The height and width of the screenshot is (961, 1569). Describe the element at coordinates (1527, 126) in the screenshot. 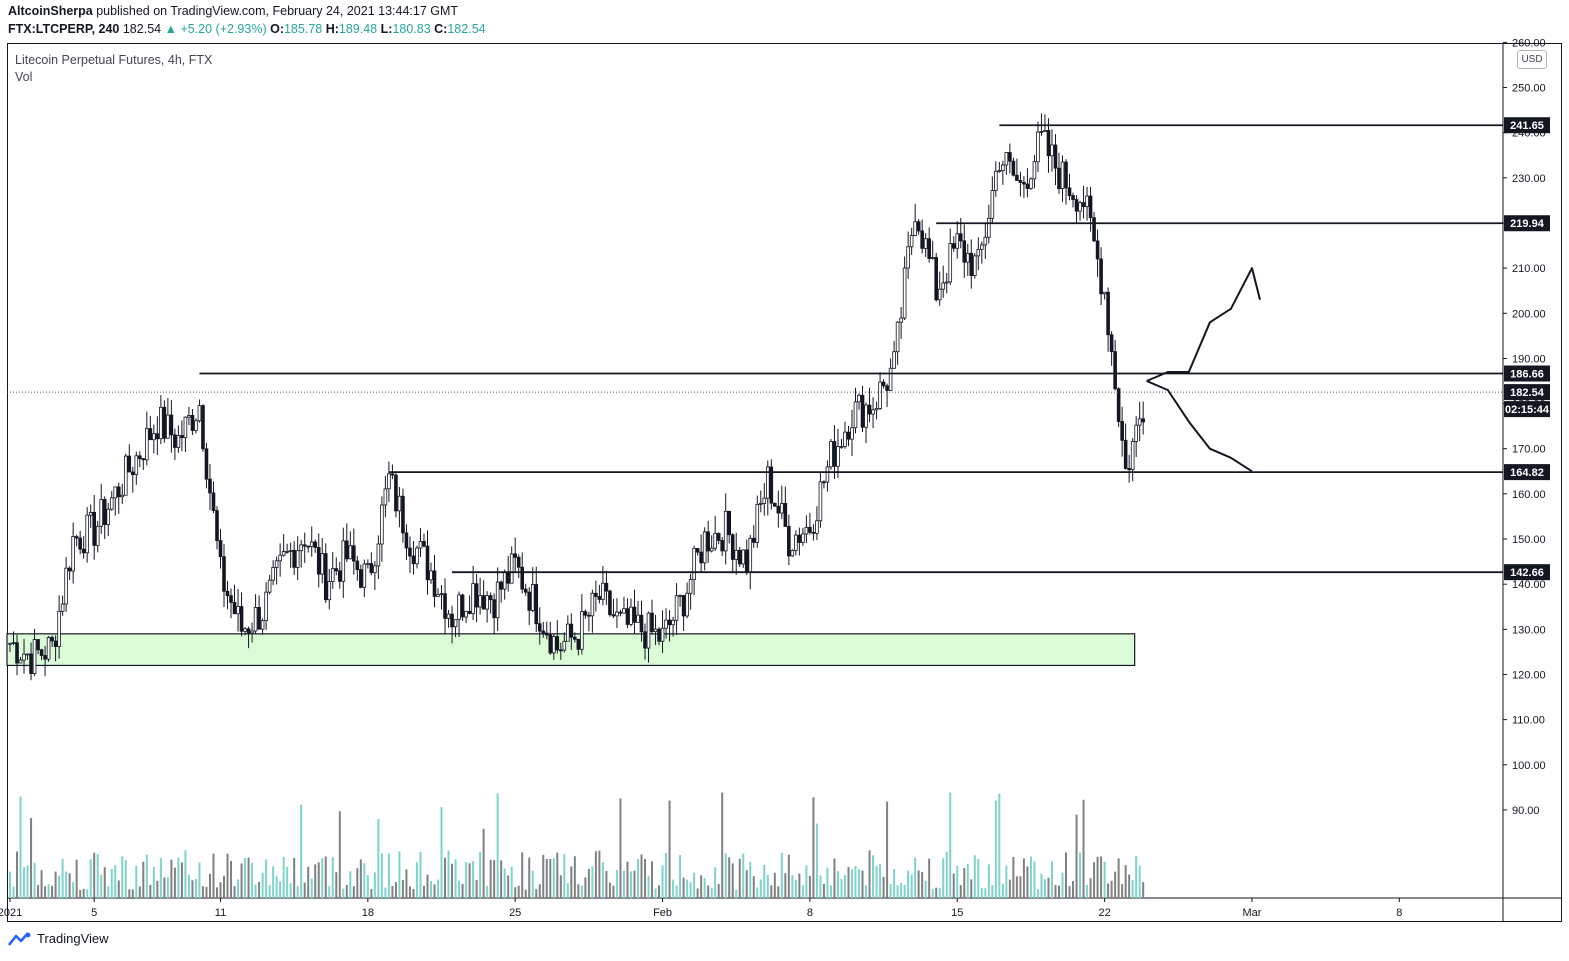

I see `level-label: 241.65` at that location.